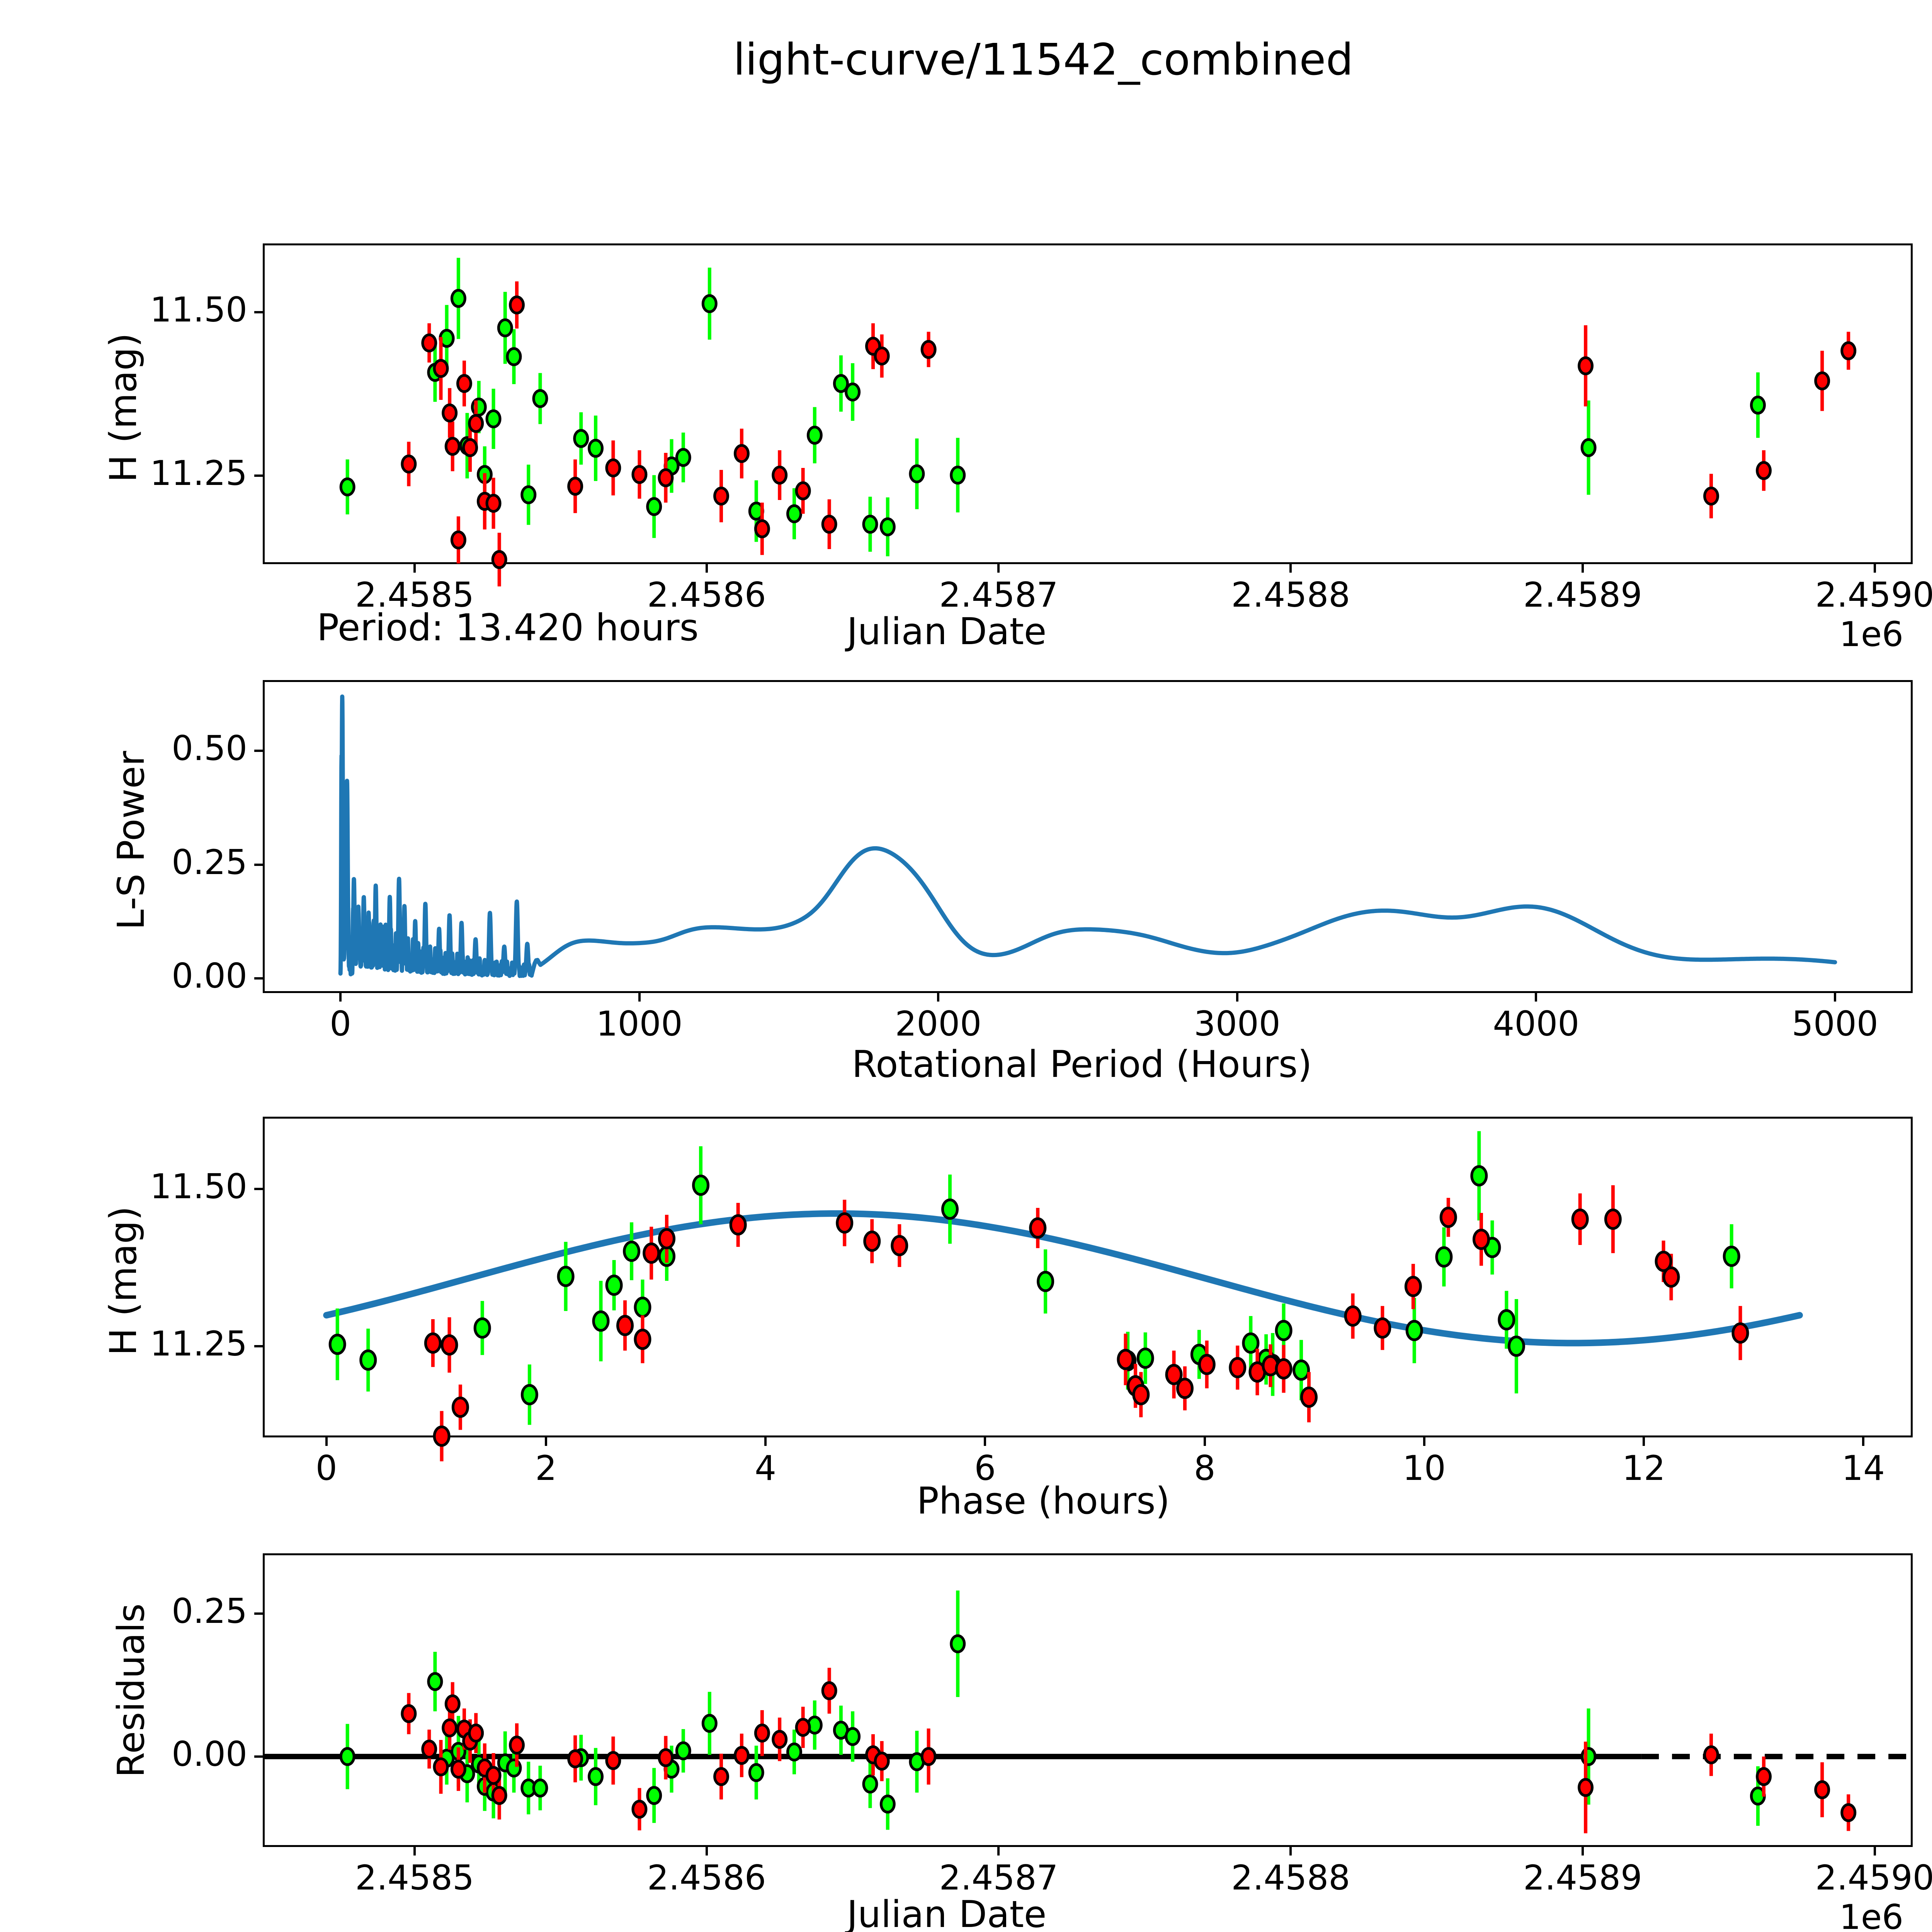  Describe the element at coordinates (1082, 1064) in the screenshot. I see `periodogram-x-axis-label: Rotational Period (Hours)` at that location.